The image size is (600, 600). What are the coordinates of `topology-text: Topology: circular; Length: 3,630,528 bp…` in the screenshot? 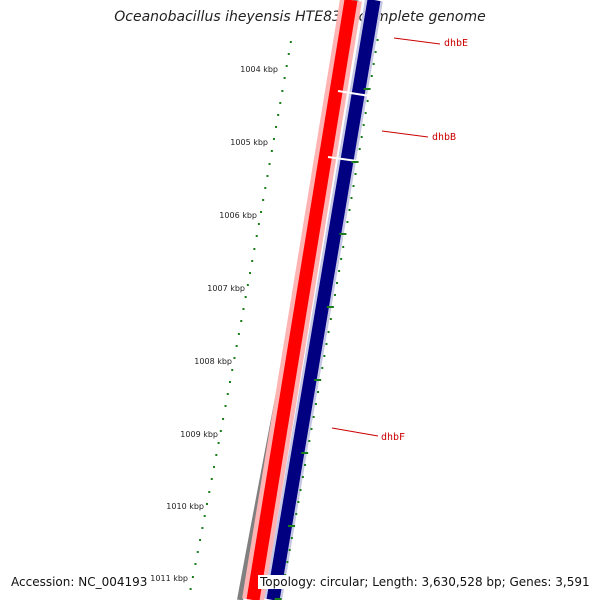 It's located at (425, 582).